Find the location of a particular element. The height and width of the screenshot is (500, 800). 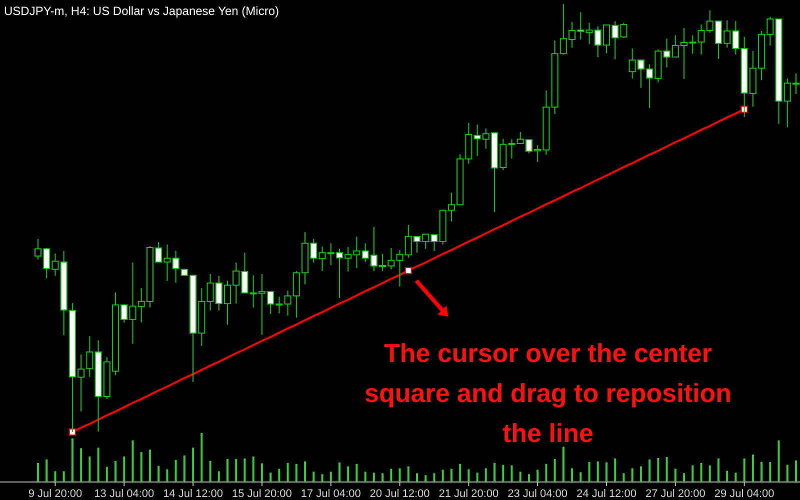

x-tick-label: 21 Jul 20:00 is located at coordinates (468, 494).